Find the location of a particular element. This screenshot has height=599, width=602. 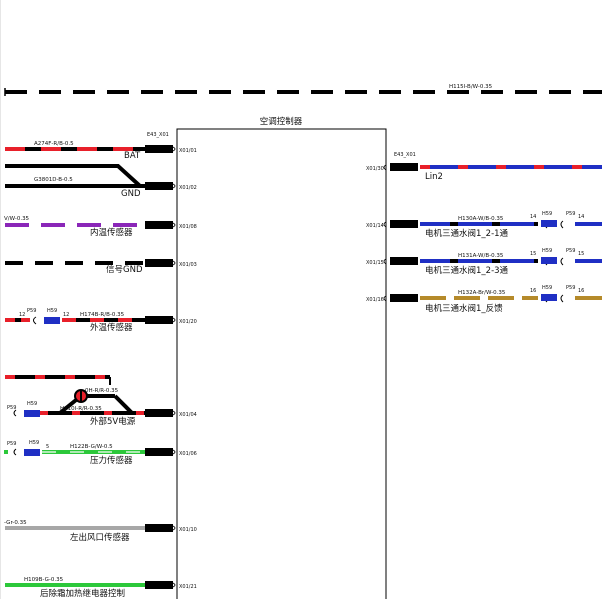

signal-label: 外部5V电源 is located at coordinates (113, 421).